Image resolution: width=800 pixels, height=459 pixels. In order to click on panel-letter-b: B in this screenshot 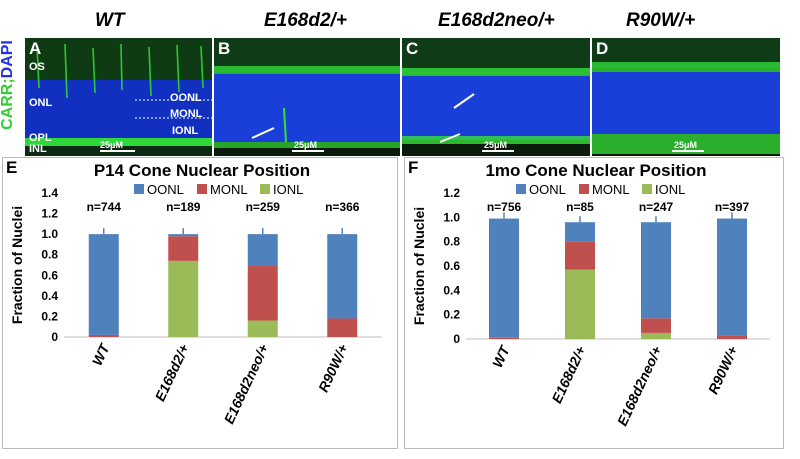, I will do `click(224, 48)`.